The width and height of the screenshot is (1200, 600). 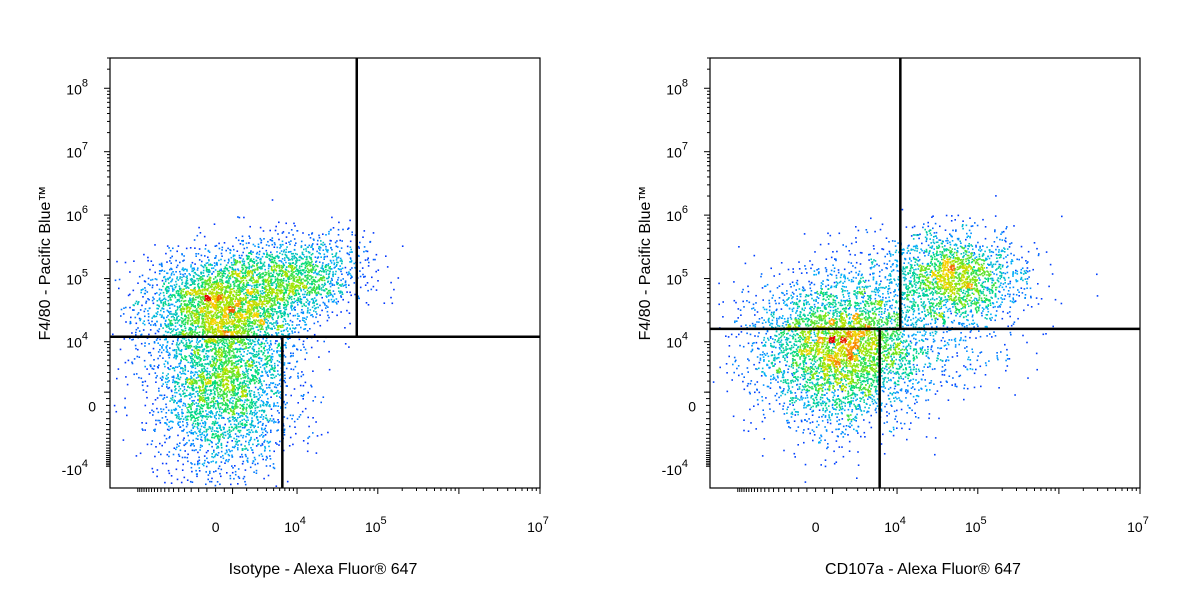 I want to click on data-point-2064, so click(x=172, y=280).